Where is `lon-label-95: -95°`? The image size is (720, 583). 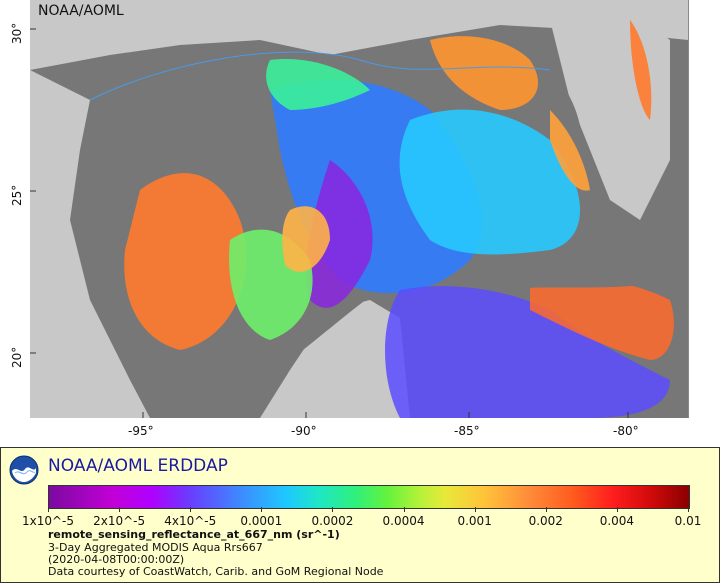
lon-label-95: -95° is located at coordinates (141, 431).